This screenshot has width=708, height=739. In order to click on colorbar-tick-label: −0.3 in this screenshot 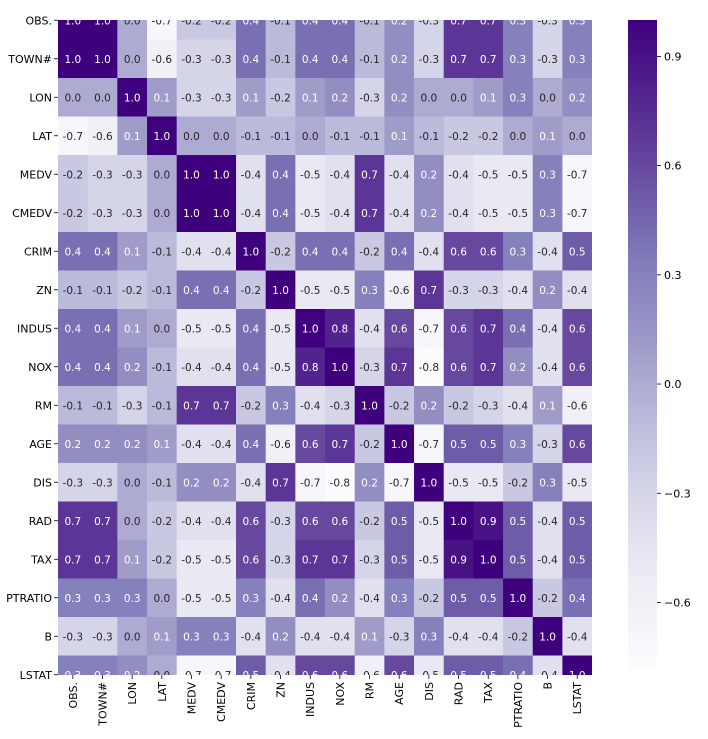, I will do `click(677, 493)`.